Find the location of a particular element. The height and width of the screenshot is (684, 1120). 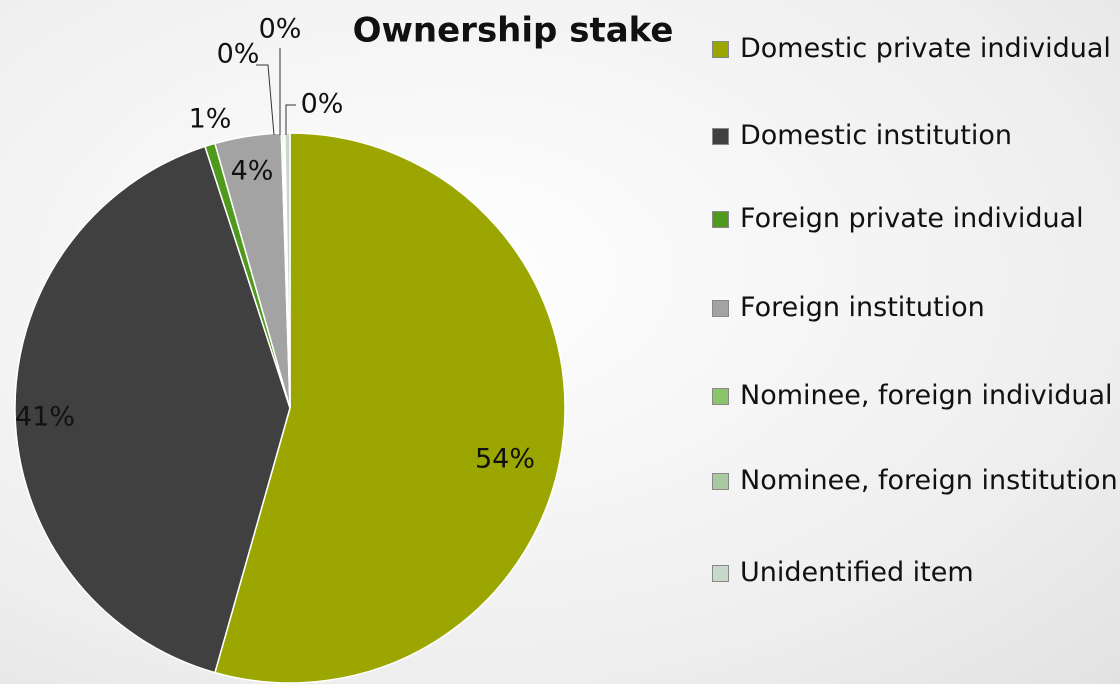

data-label: 1% is located at coordinates (210, 119).